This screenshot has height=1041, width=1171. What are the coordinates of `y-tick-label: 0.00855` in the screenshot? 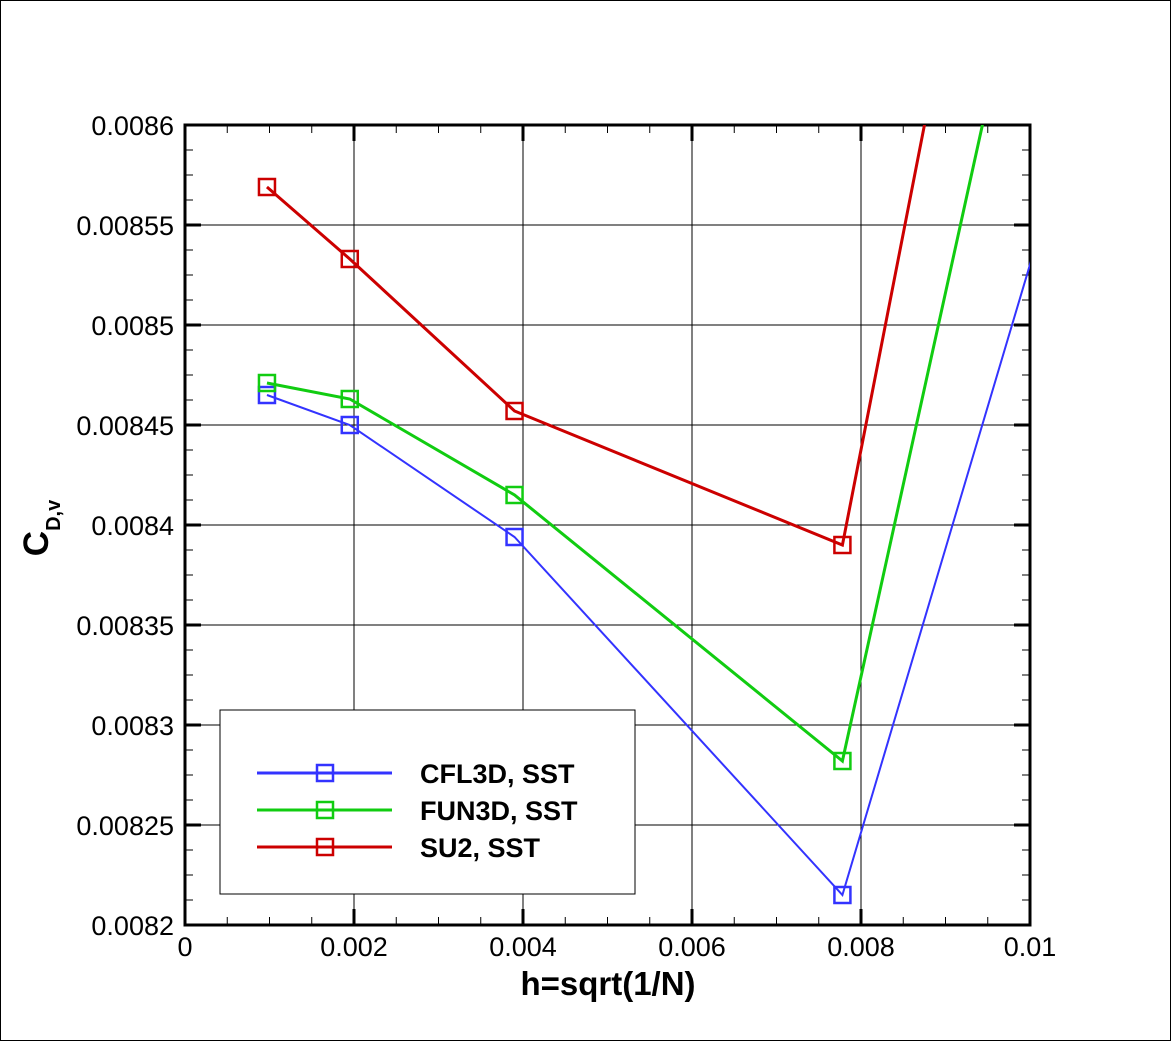 It's located at (125, 226).